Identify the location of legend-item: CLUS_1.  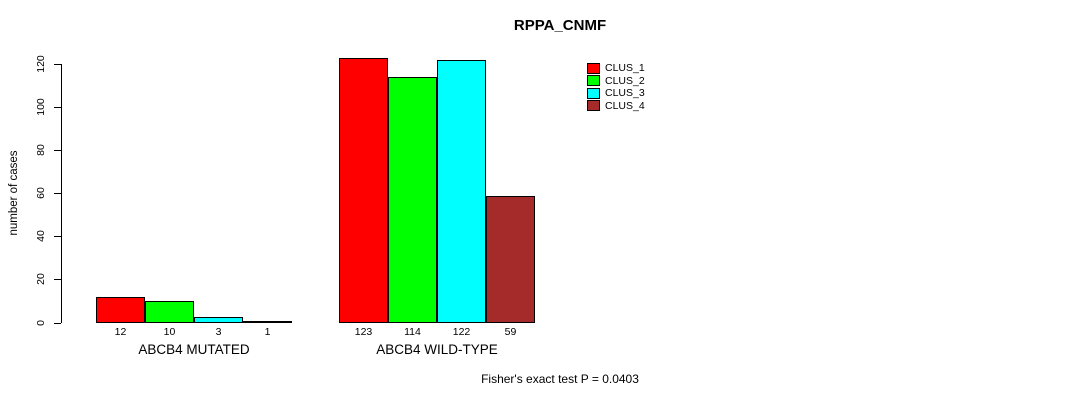
(616, 68).